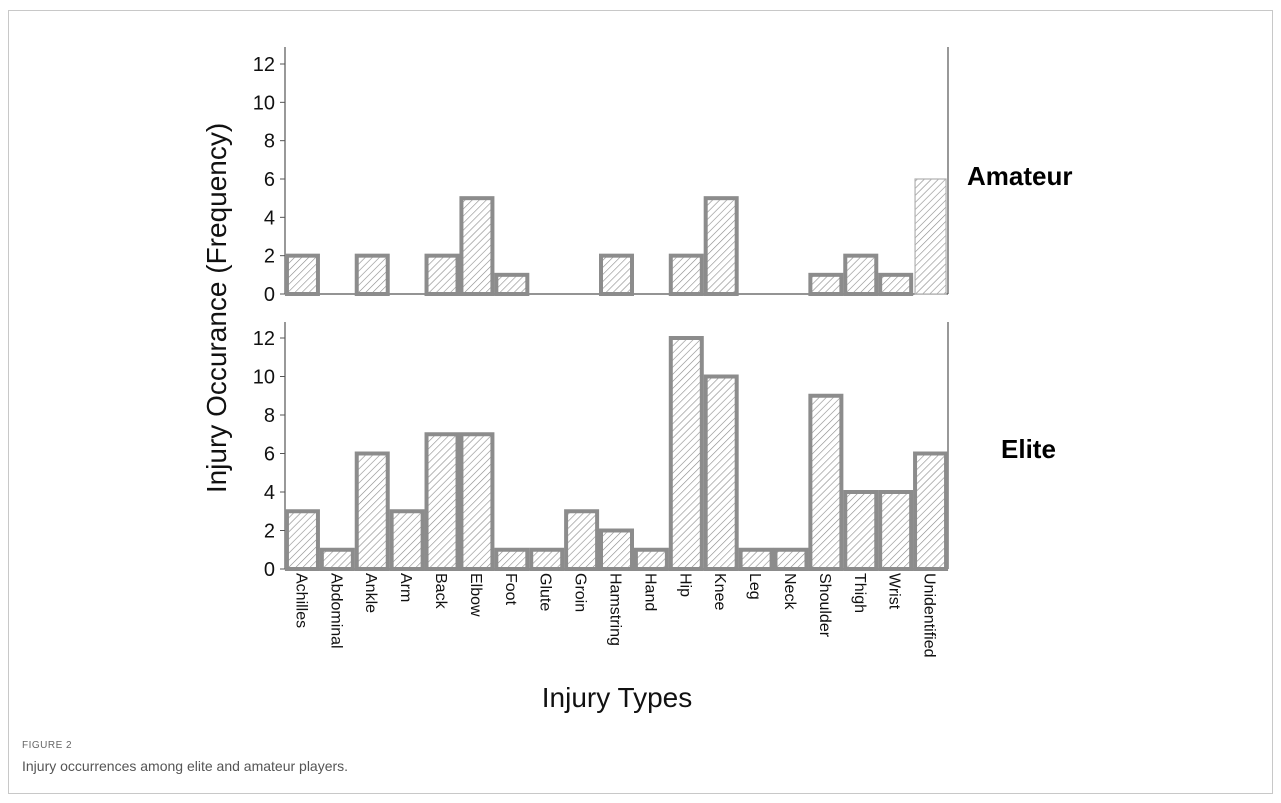 Image resolution: width=1281 pixels, height=803 pixels. I want to click on elite-bar-achilles, so click(302, 540).